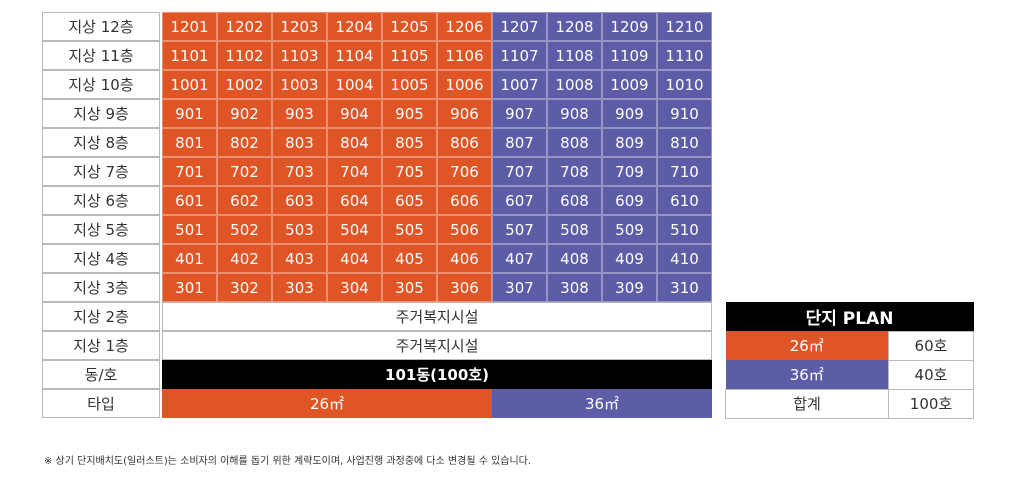 The height and width of the screenshot is (477, 1031). Describe the element at coordinates (244, 142) in the screenshot. I see `unit-cell: 802` at that location.